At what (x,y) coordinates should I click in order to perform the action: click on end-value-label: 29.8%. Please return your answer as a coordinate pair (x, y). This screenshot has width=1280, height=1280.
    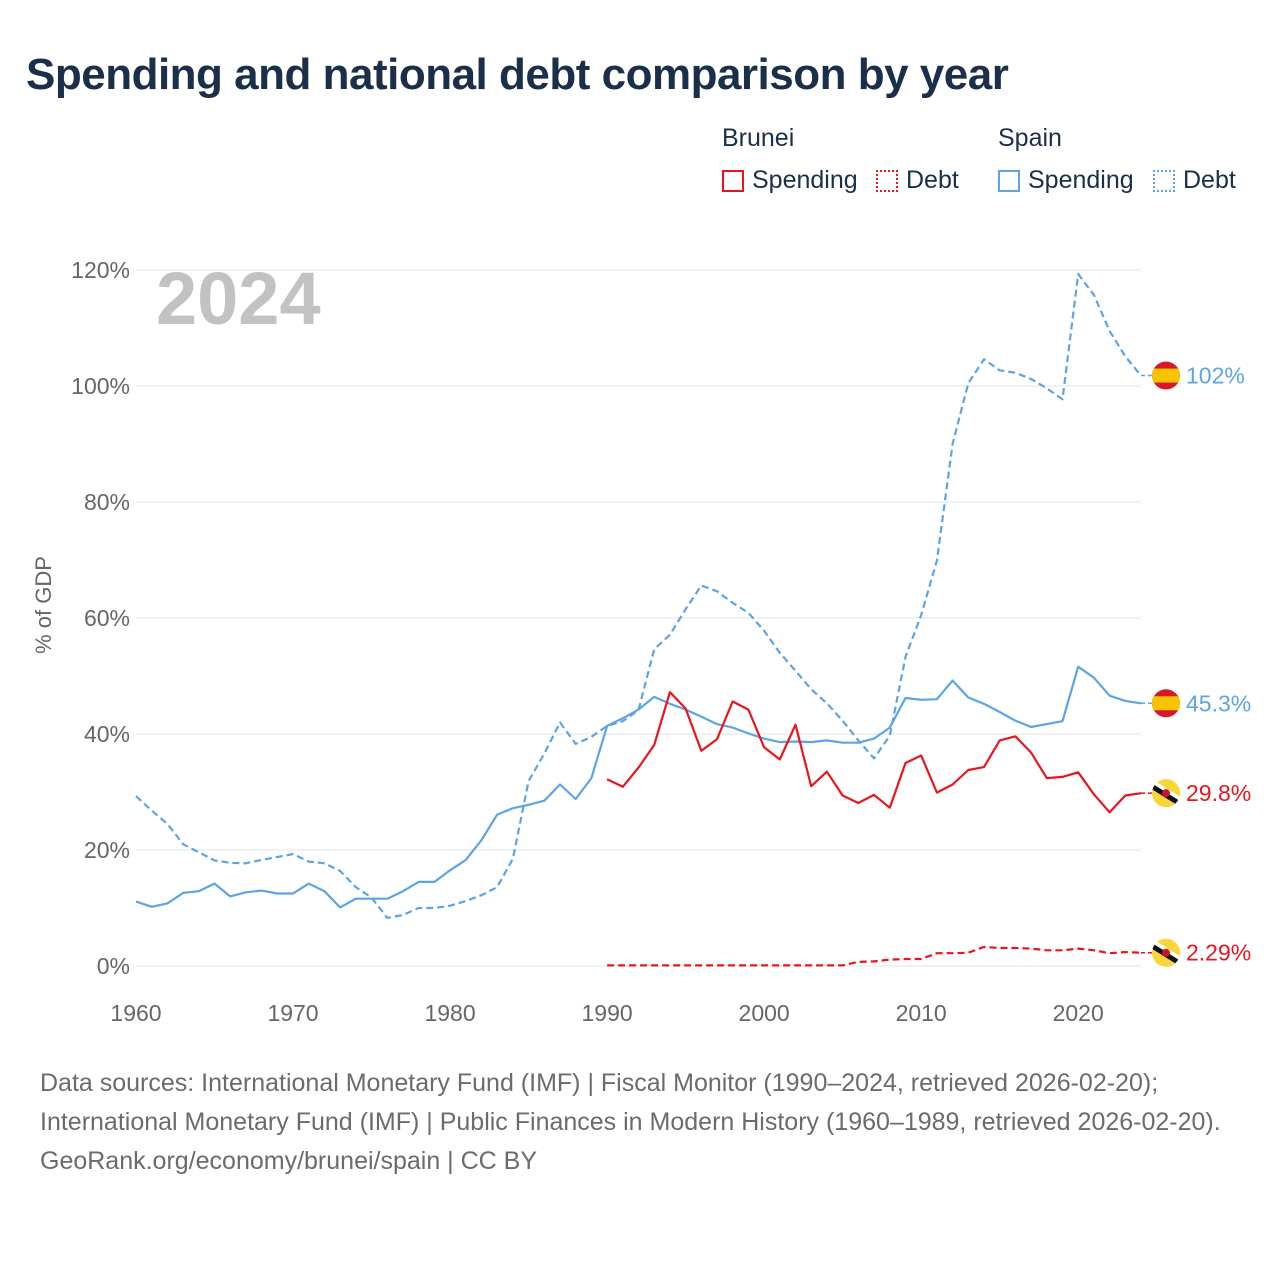
    Looking at the image, I should click on (1218, 793).